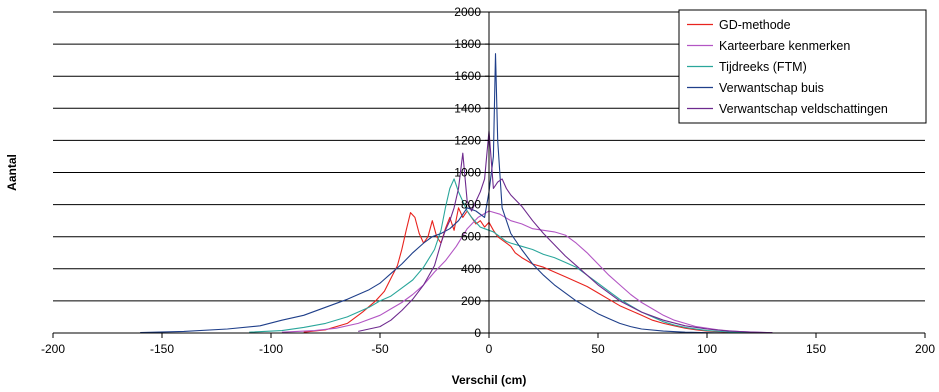 The width and height of the screenshot is (939, 392). I want to click on legend-label-2: Tijdreeks (FTM), so click(763, 67).